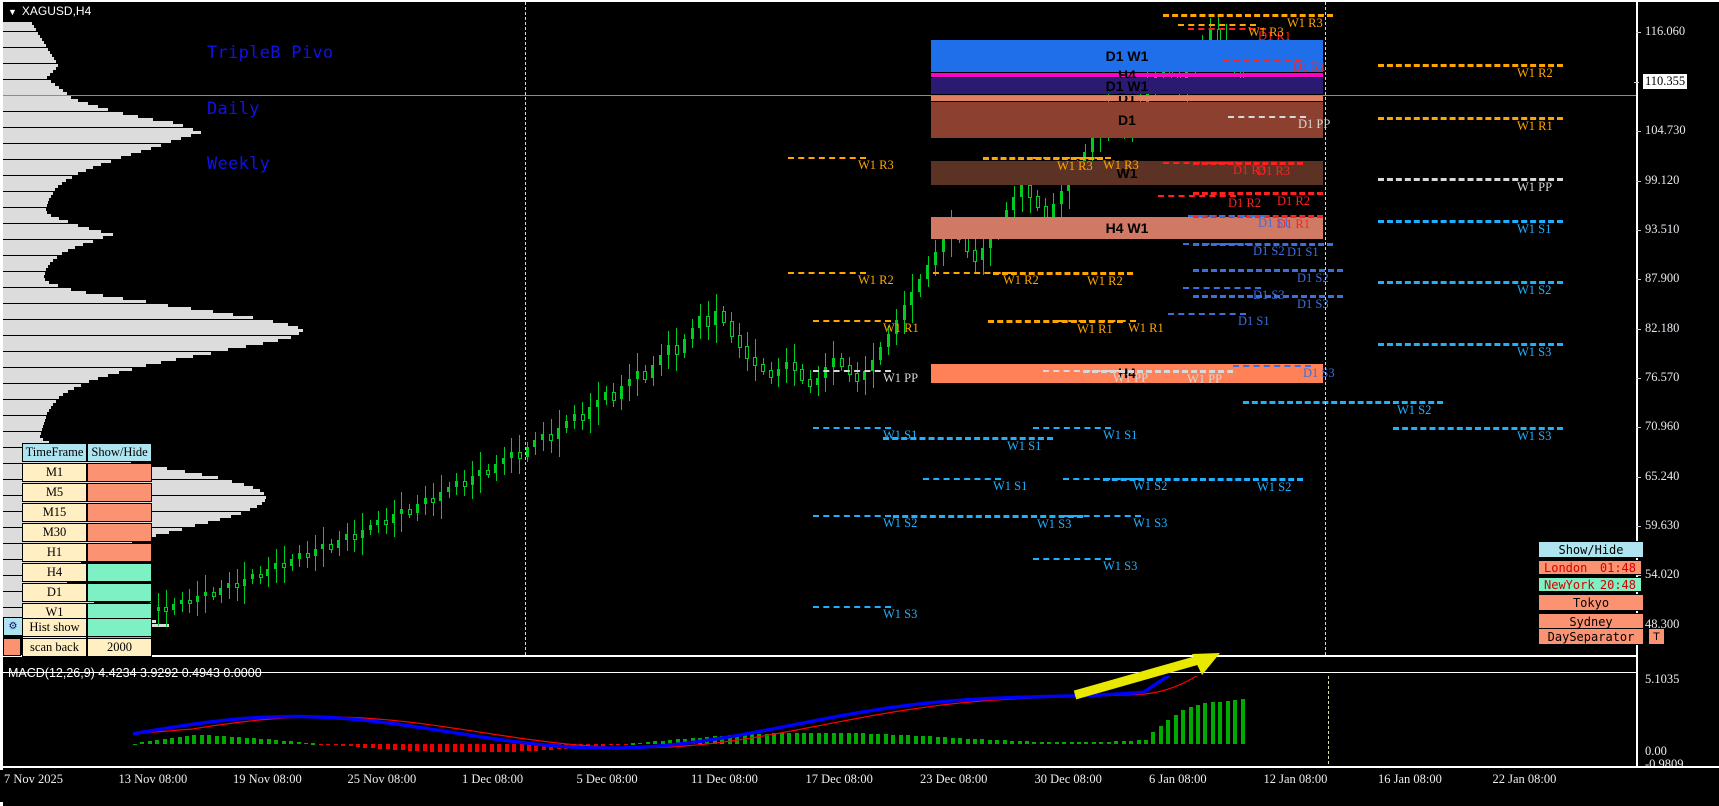 This screenshot has width=1719, height=806. Describe the element at coordinates (119, 647) in the screenshot. I see `scan-back-value: 2000` at that location.